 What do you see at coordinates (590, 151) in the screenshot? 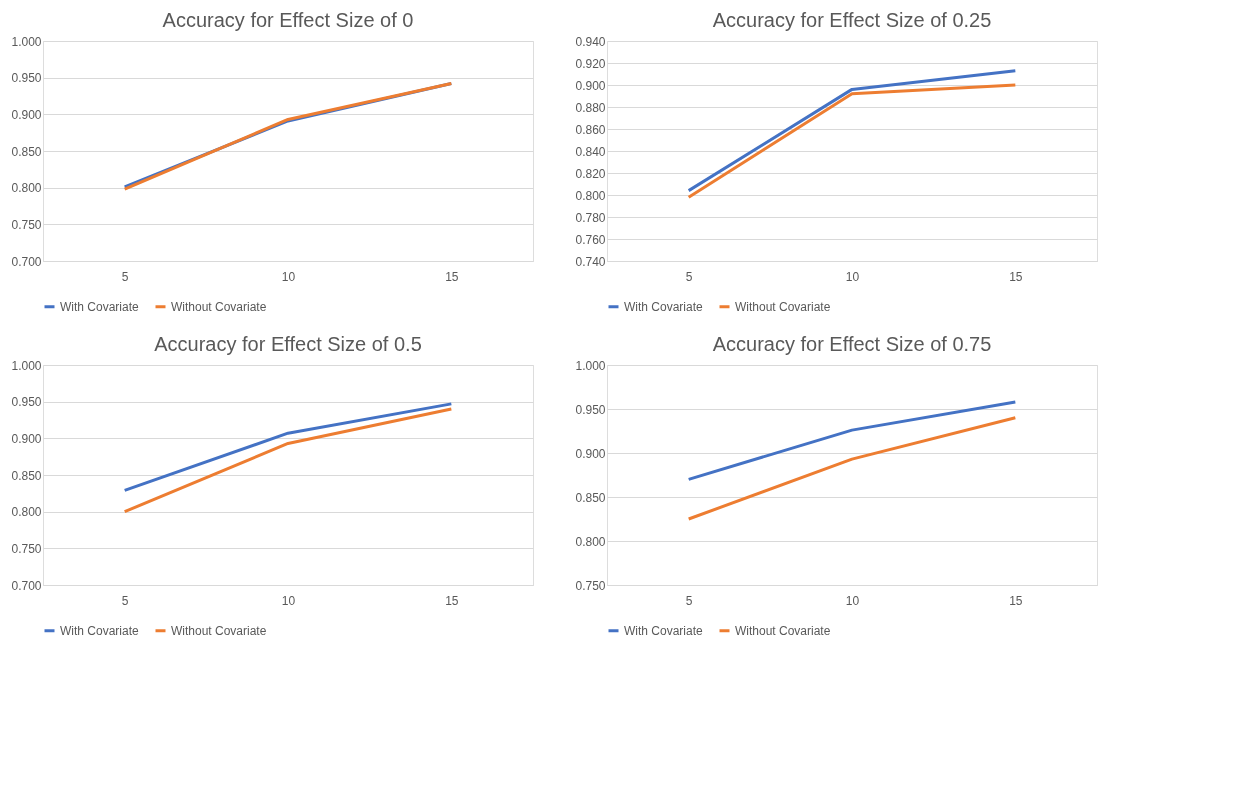
I see `y-tick-label: 0.840` at bounding box center [590, 151].